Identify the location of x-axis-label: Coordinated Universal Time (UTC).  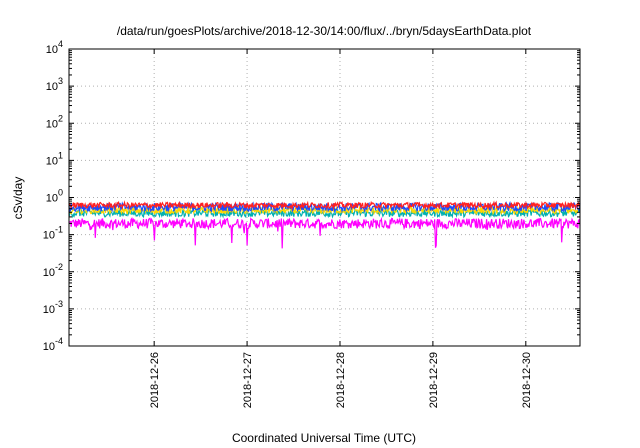
(324, 438).